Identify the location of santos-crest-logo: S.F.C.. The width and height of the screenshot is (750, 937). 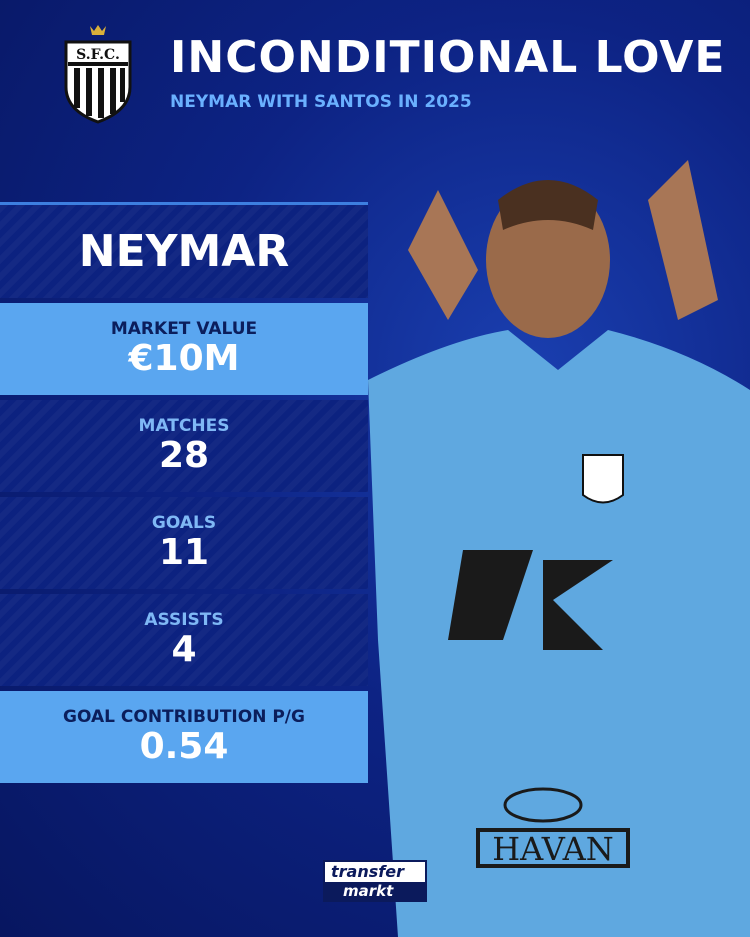
(98, 74).